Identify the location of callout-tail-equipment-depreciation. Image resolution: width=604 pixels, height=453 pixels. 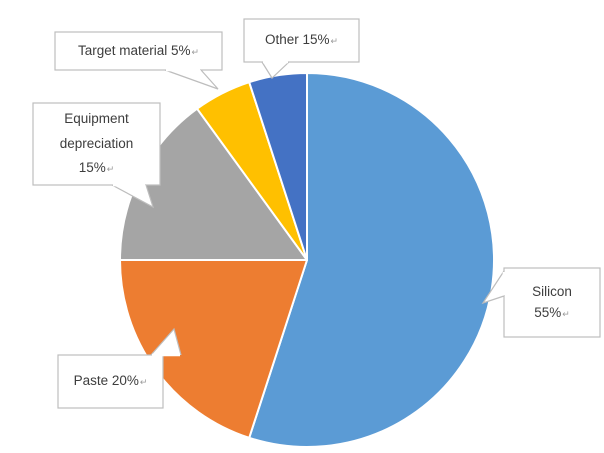
(133, 196).